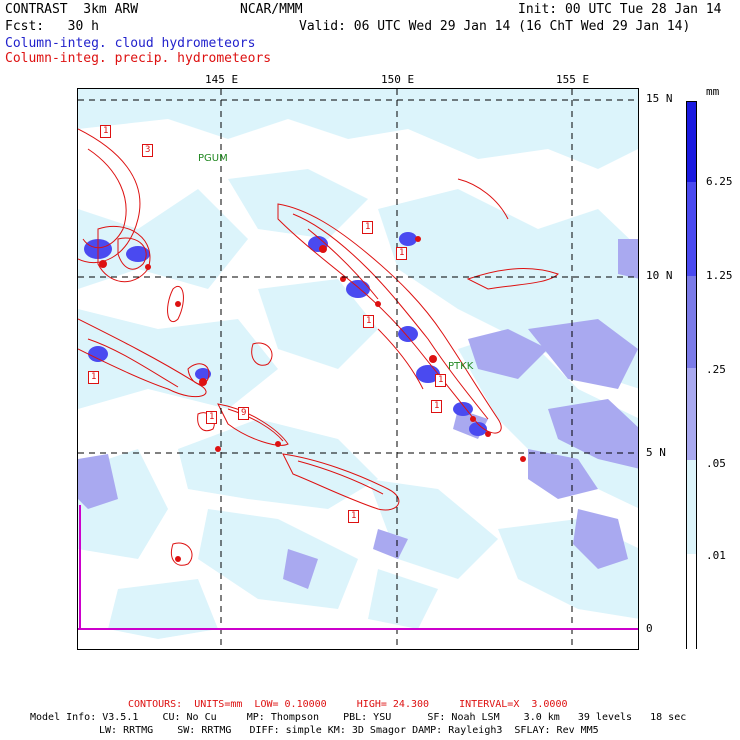 Image resolution: width=740 pixels, height=740 pixels. I want to click on colorbar, so click(691, 375).